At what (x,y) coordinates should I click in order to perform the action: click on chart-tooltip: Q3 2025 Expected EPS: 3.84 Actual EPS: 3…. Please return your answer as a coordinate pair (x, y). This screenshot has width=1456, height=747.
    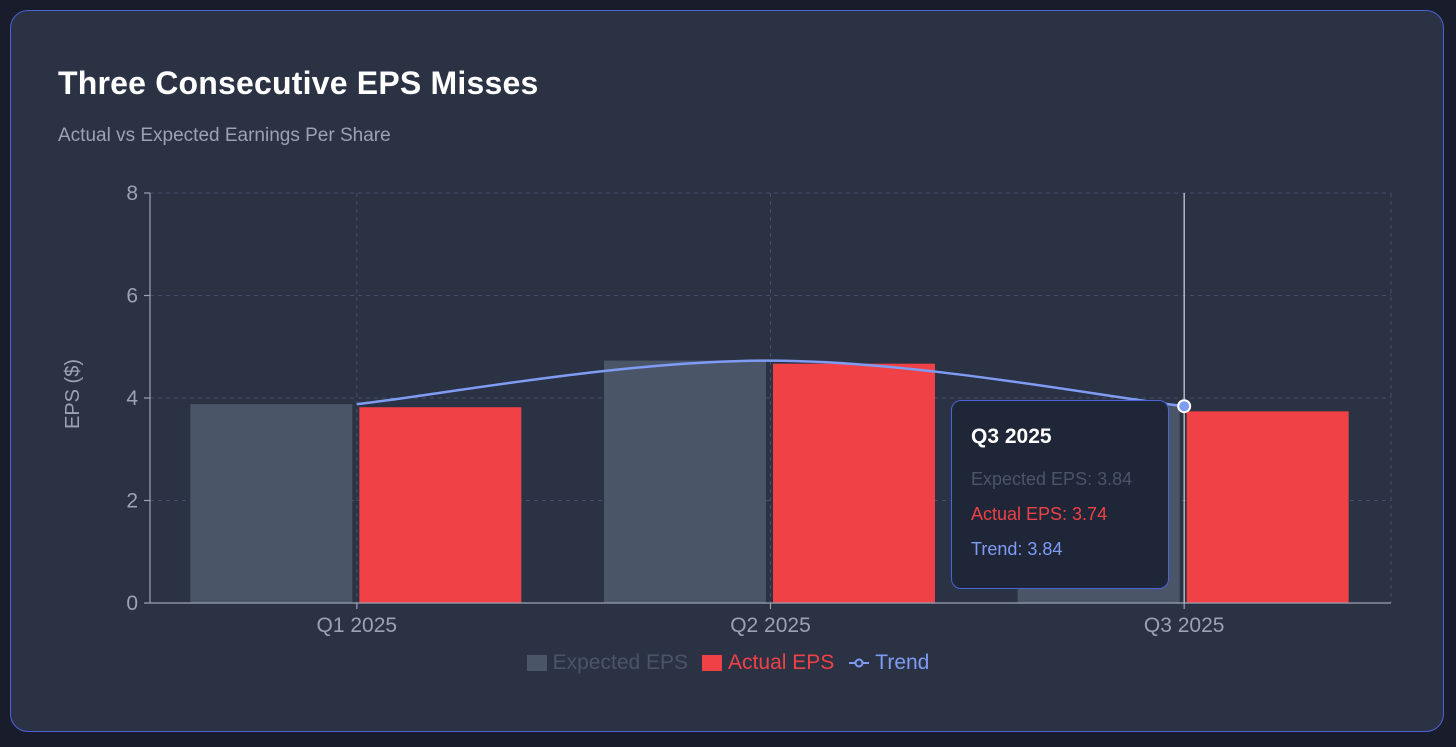
    Looking at the image, I should click on (1060, 494).